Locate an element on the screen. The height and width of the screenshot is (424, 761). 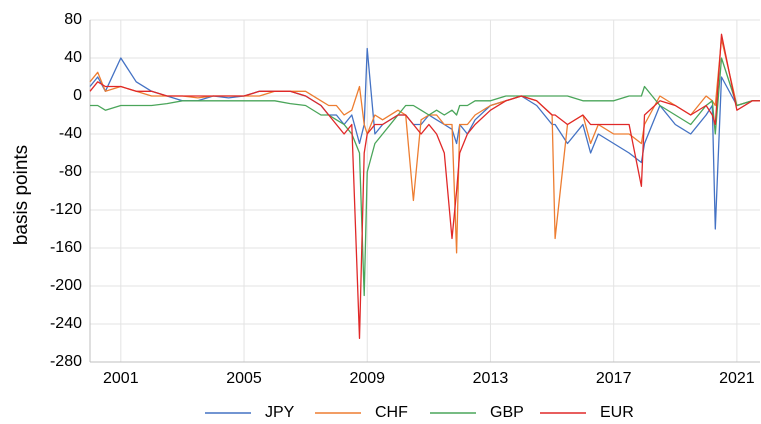
y-tick-label: -160 is located at coordinates (66, 247).